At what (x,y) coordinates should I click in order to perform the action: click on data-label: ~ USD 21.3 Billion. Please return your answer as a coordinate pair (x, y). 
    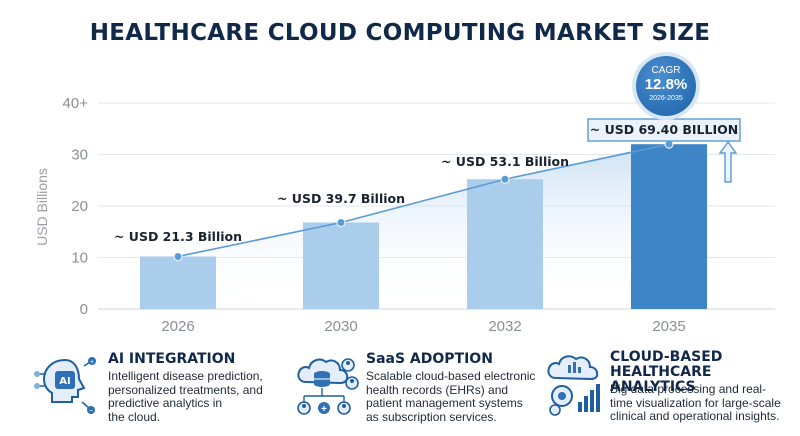
    Looking at the image, I should click on (178, 236).